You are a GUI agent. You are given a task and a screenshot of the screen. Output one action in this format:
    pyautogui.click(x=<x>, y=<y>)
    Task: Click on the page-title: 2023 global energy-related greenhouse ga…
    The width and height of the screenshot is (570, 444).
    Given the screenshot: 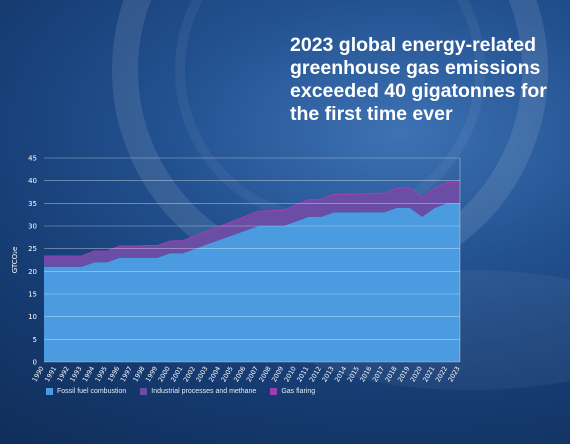 What is the action you would take?
    pyautogui.click(x=418, y=79)
    